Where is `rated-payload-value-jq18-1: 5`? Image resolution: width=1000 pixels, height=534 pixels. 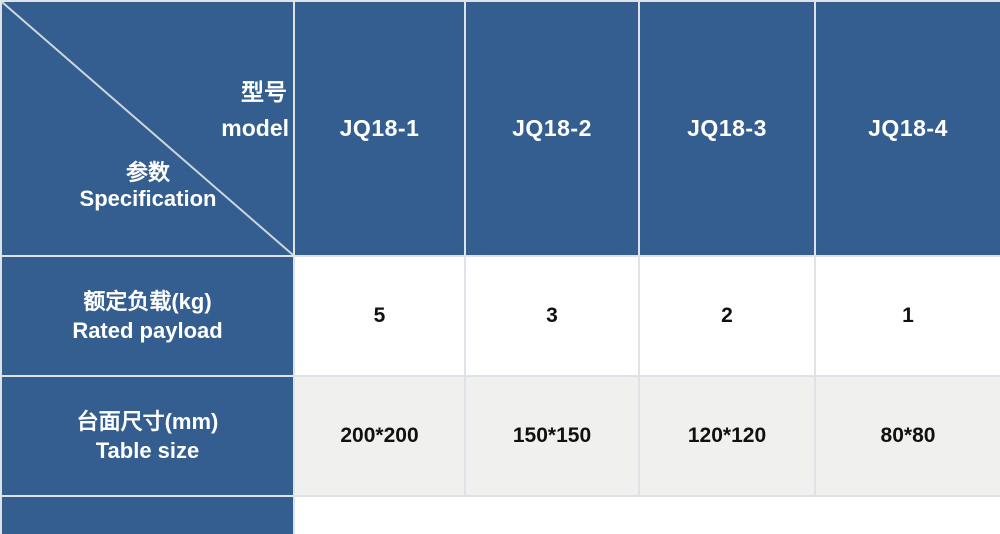
rated-payload-value-jq18-1: 5 is located at coordinates (379, 316).